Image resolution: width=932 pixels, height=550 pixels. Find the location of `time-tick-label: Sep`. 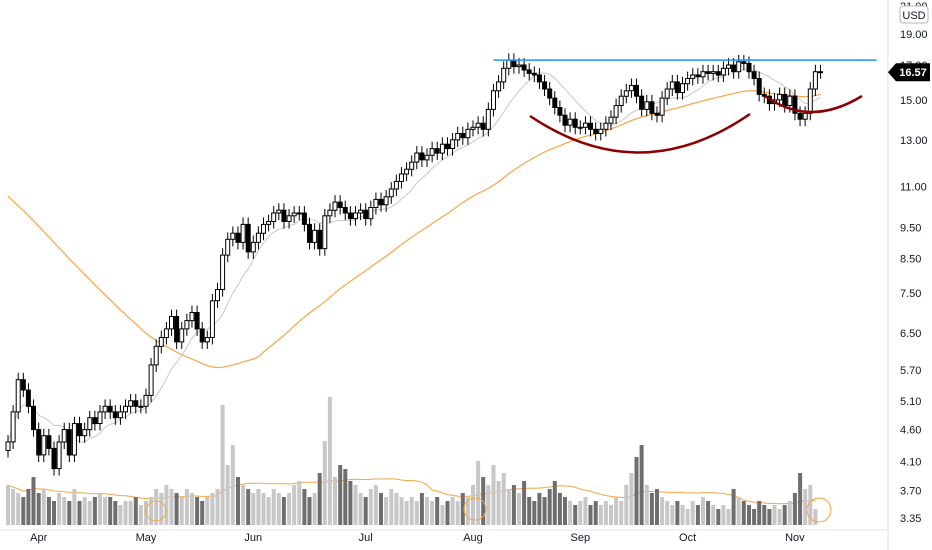

time-tick-label: Sep is located at coordinates (581, 538).